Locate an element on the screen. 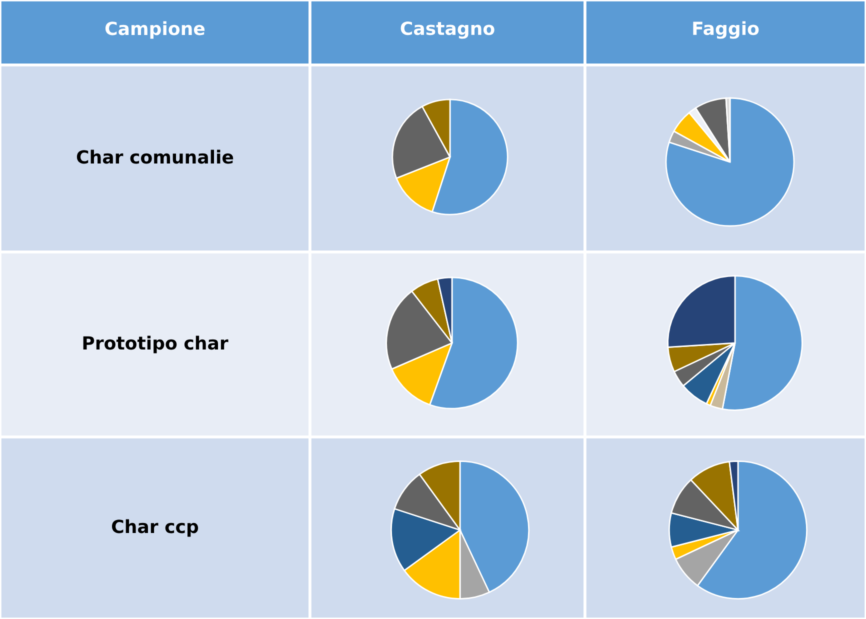 Image resolution: width=866 pixels, height=619 pixels. text: Prototipo char is located at coordinates (155, 345).